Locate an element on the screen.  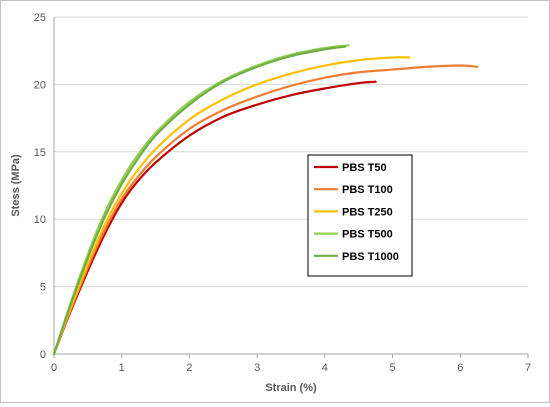
legend: PBS T50 PBS T100 PBS T250 PBS T500 PBS T1000 is located at coordinates (360, 215).